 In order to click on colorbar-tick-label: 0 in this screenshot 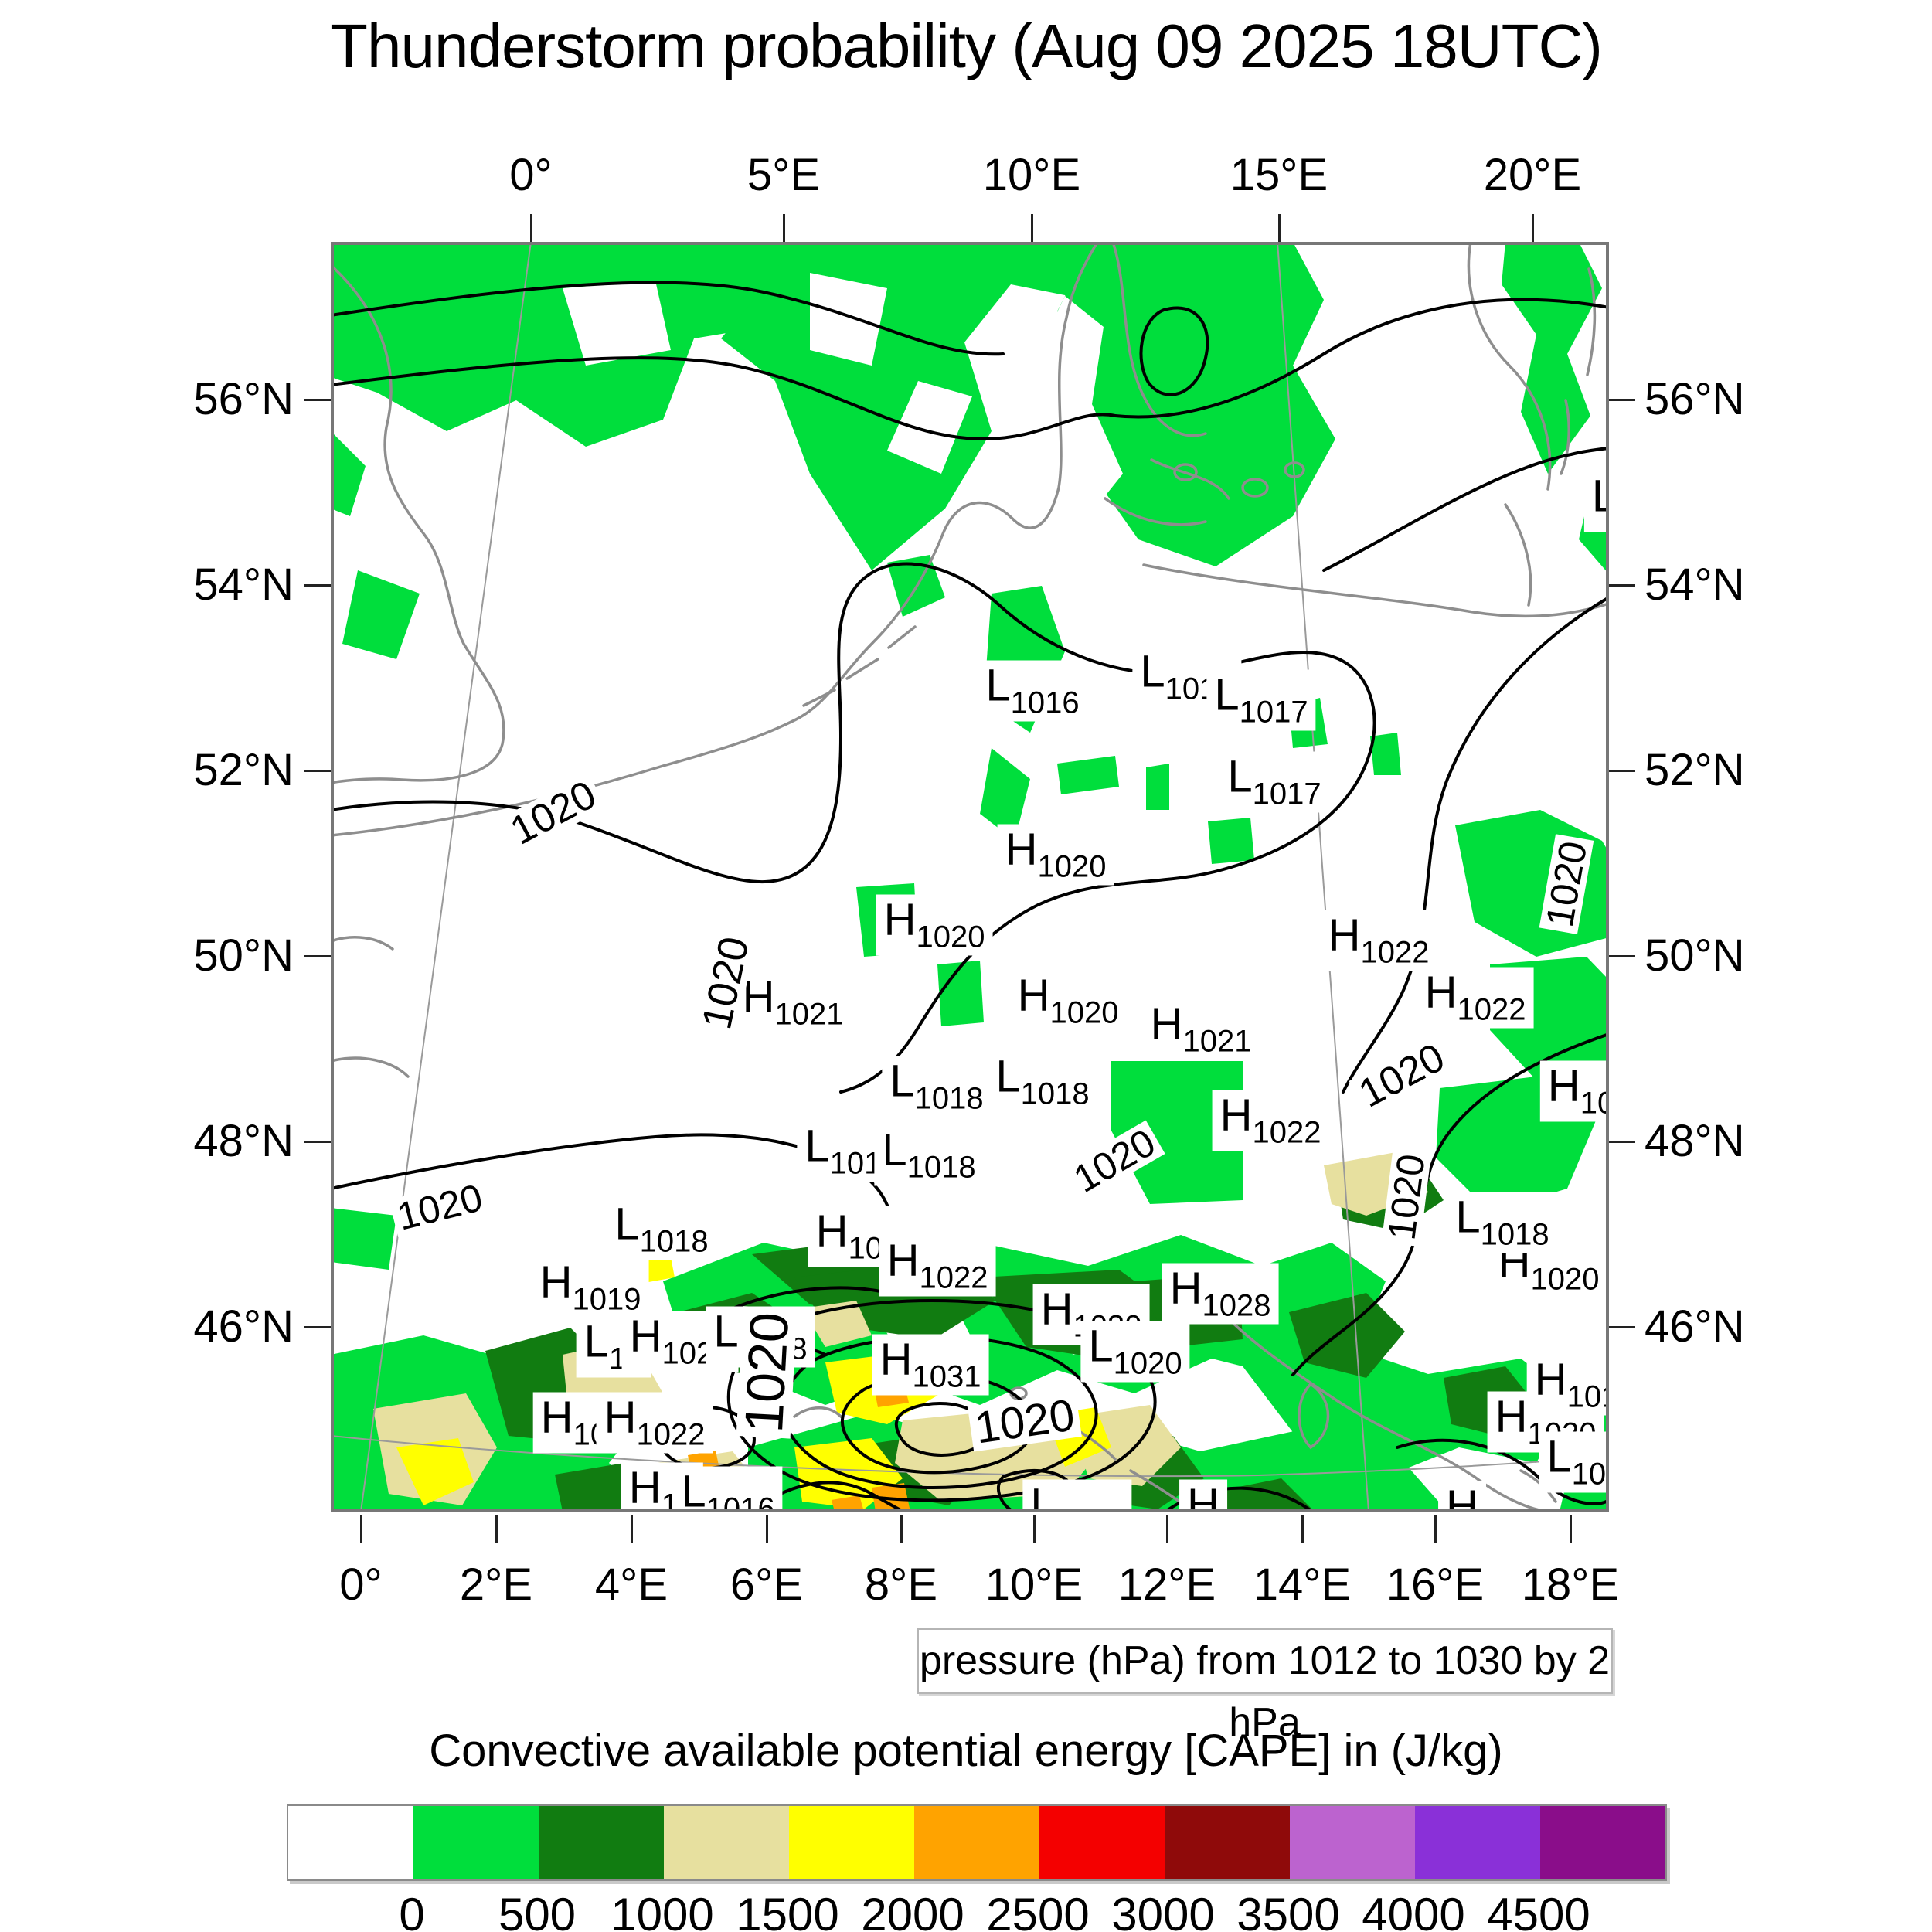, I will do `click(412, 1911)`.